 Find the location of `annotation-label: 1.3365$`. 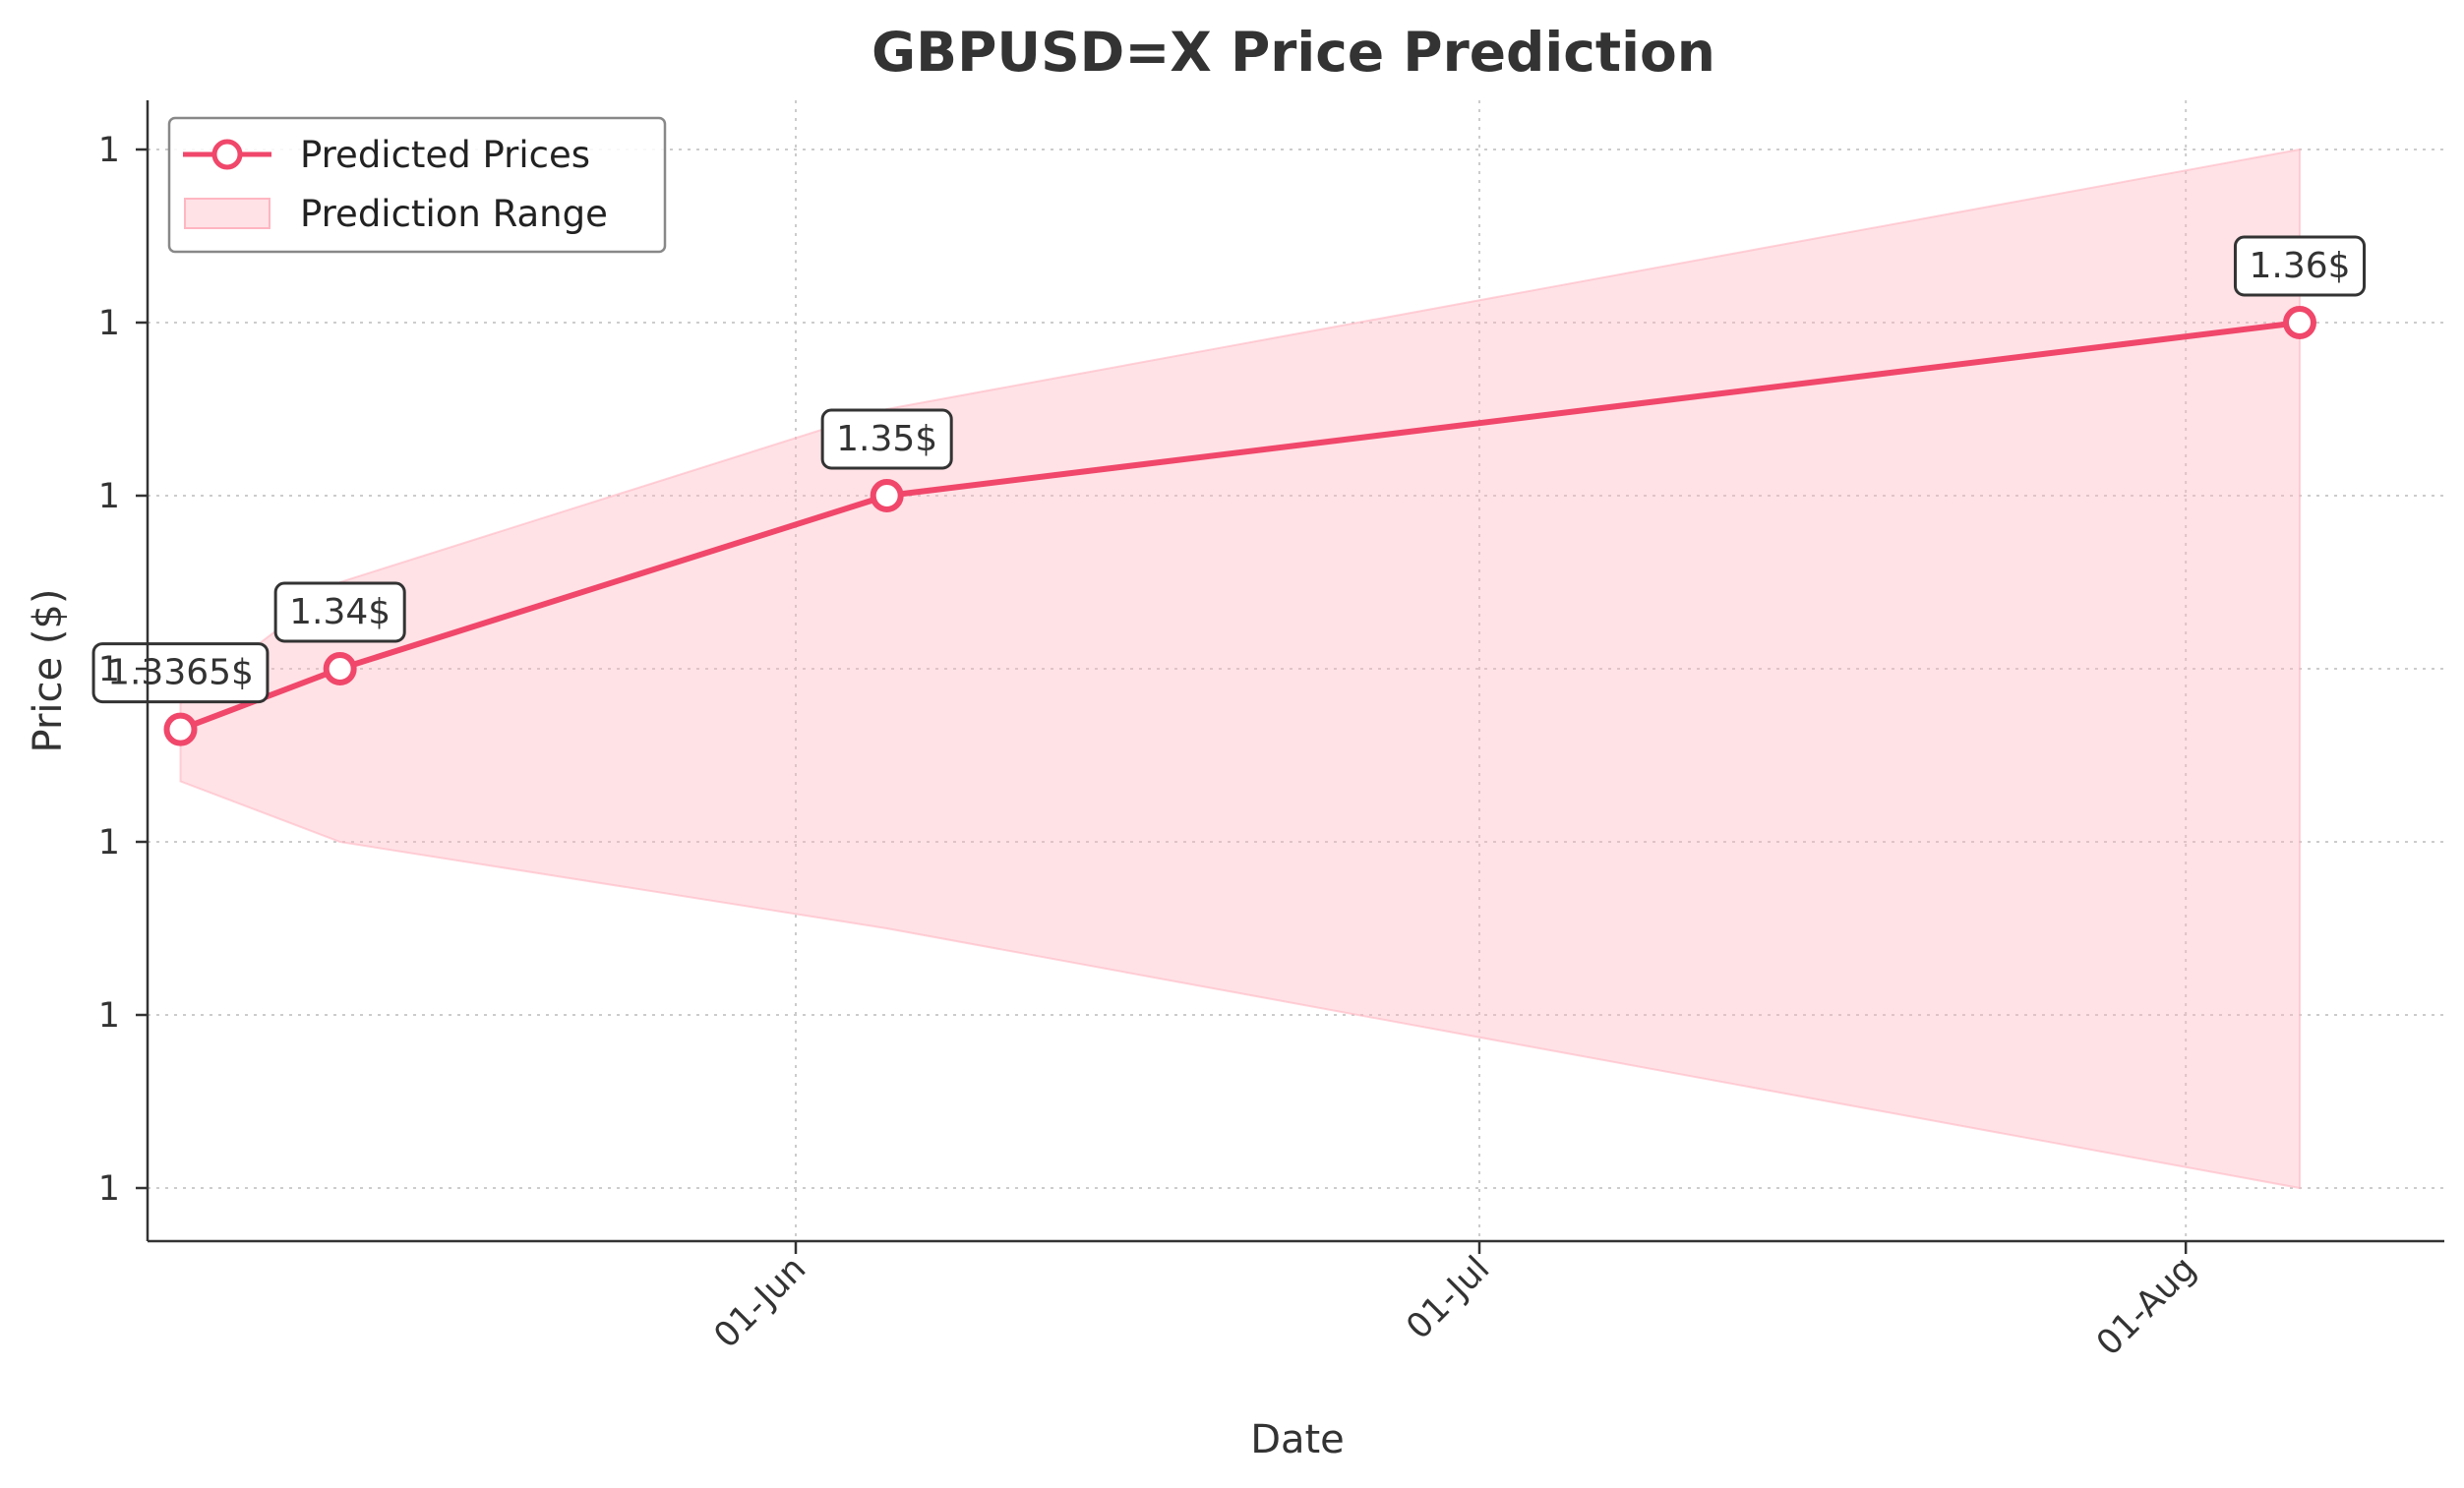

annotation-label: 1.3365$ is located at coordinates (181, 673).